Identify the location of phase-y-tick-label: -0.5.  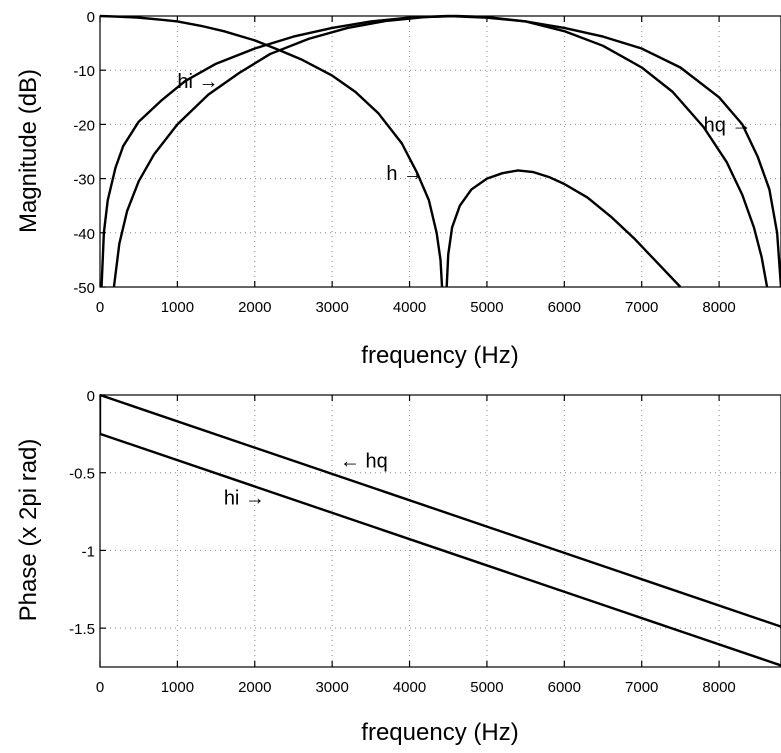
(82, 474).